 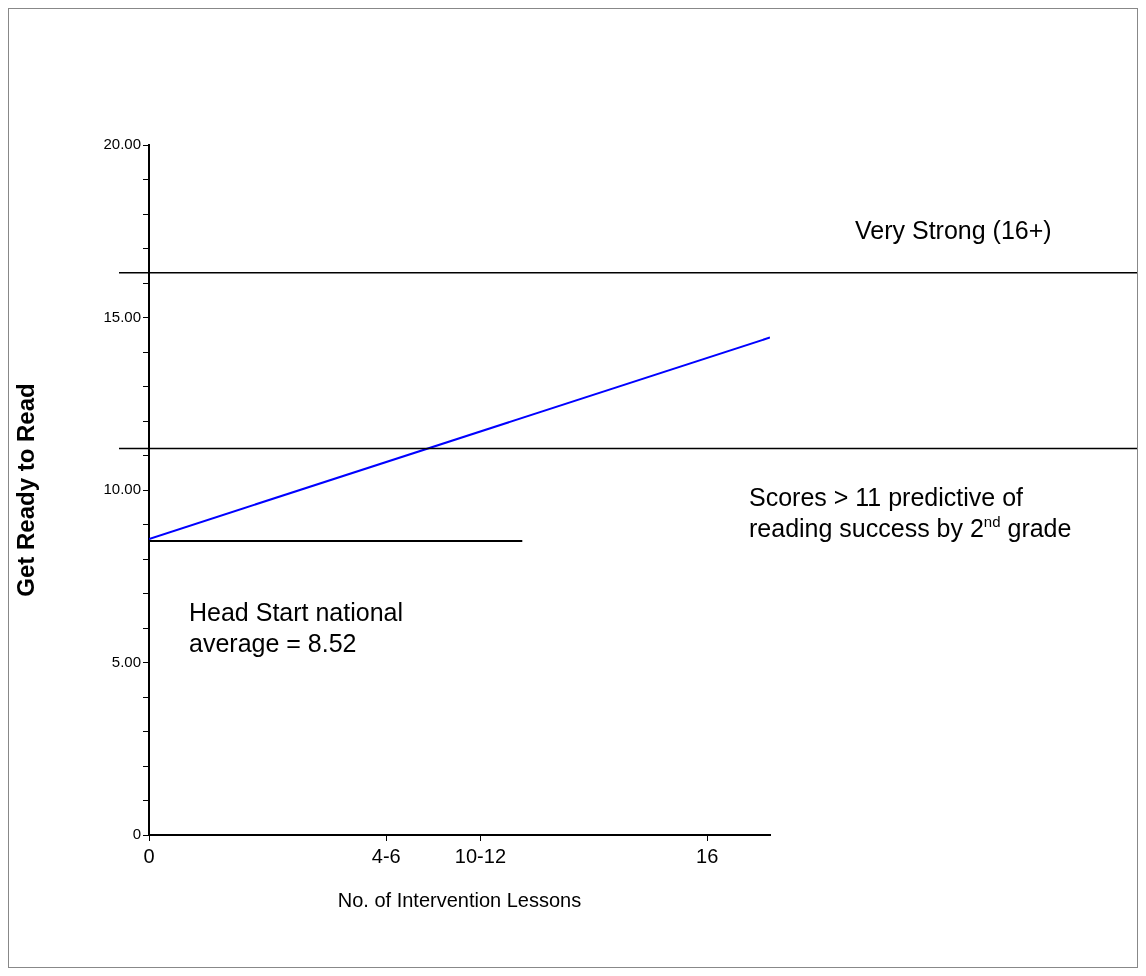 What do you see at coordinates (136, 834) in the screenshot?
I see `y-tick-label: 0` at bounding box center [136, 834].